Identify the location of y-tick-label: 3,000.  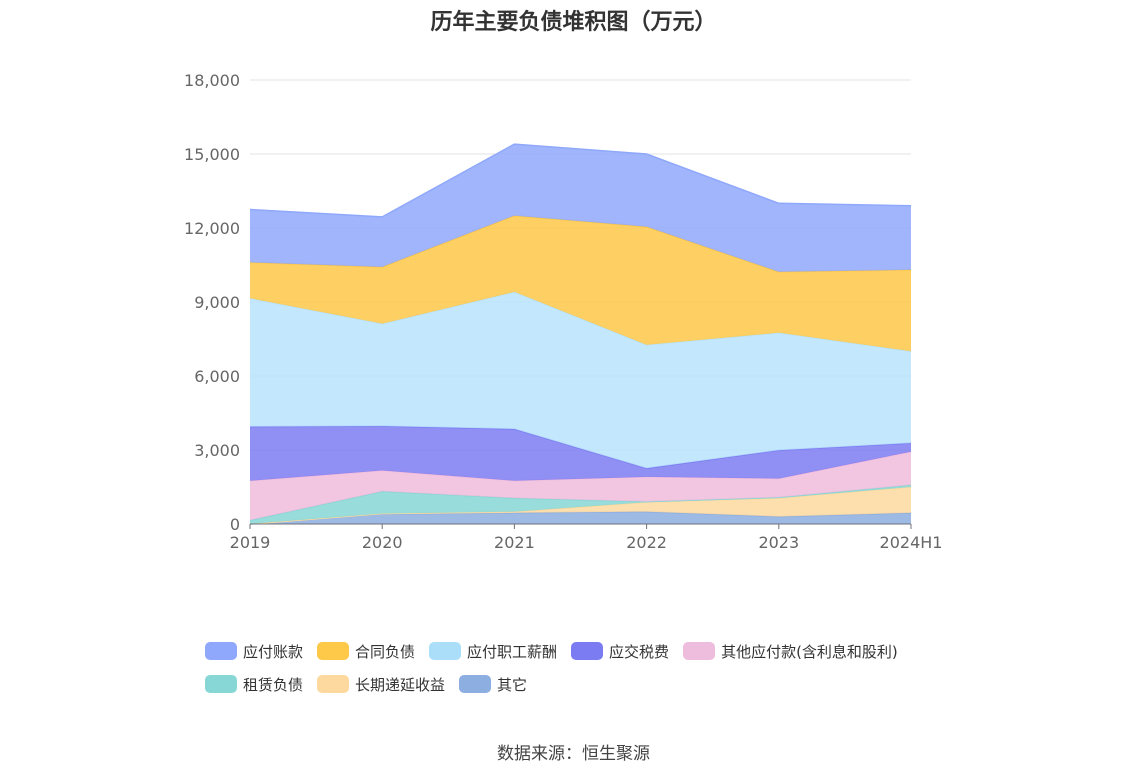
(217, 450).